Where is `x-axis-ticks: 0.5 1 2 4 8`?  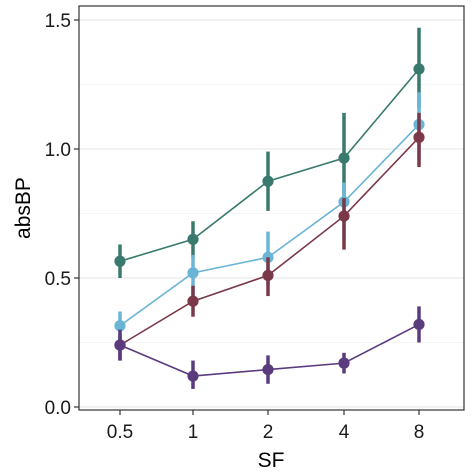
x-axis-ticks: 0.5 1 2 4 8 is located at coordinates (266, 426).